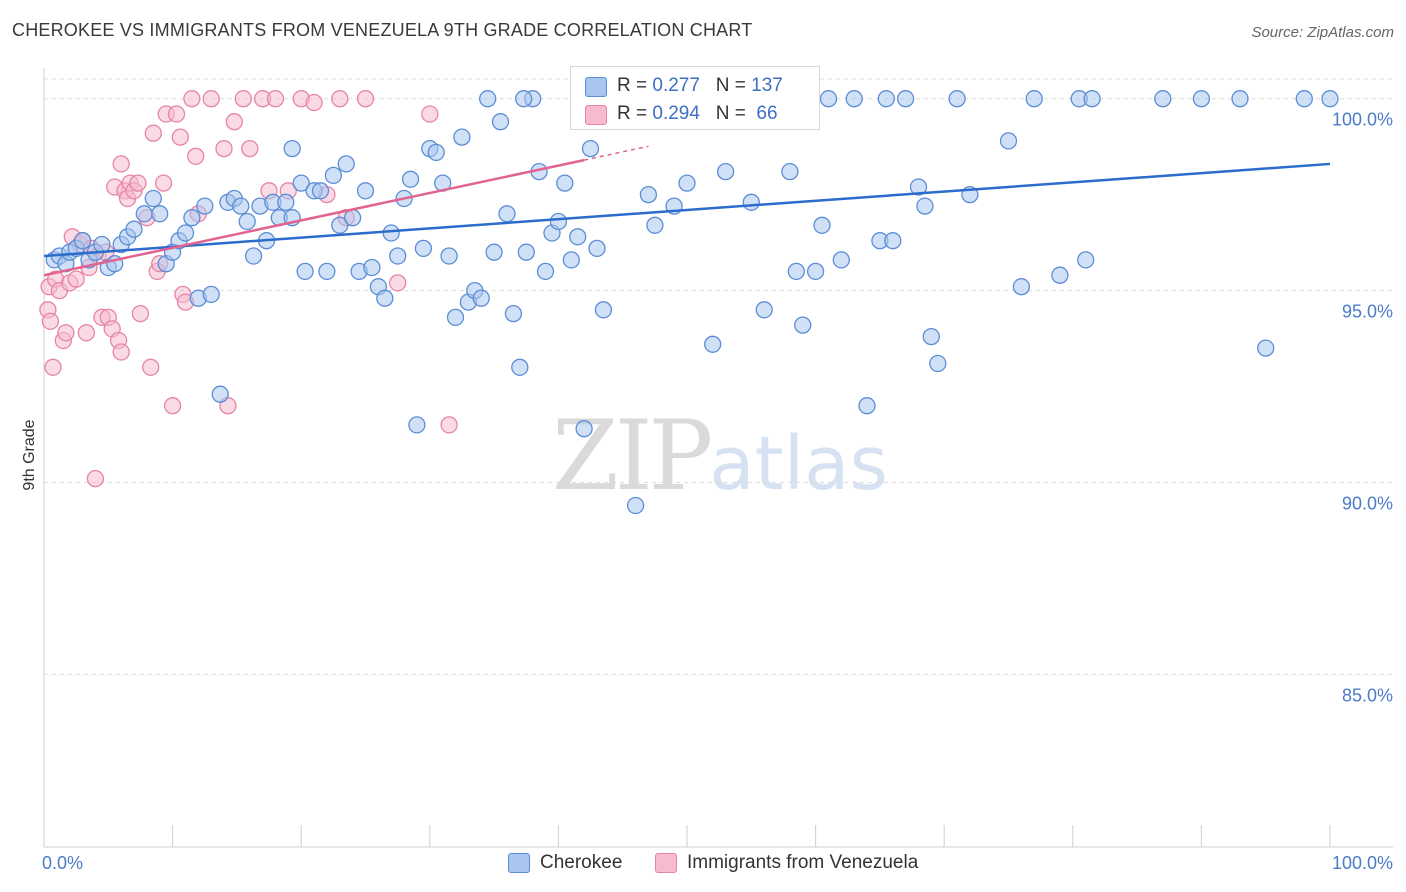 Image resolution: width=1406 pixels, height=892 pixels. Describe the element at coordinates (1362, 120) in the screenshot. I see `y-tick-label: 100.0%` at that location.